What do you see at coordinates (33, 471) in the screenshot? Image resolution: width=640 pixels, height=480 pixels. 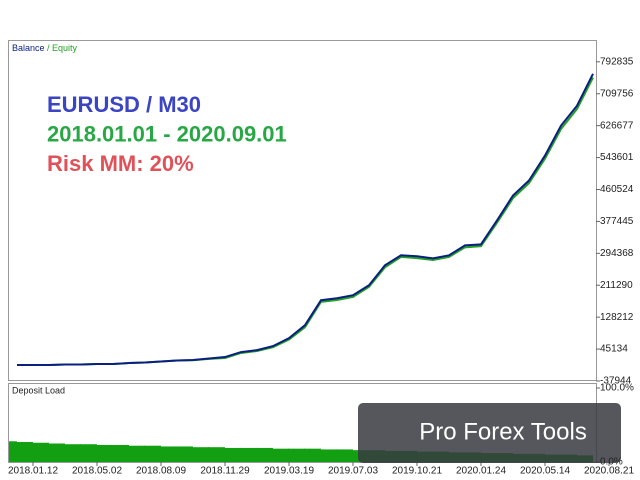 I see `x-tick-label: 2018.01.12` at bounding box center [33, 471].